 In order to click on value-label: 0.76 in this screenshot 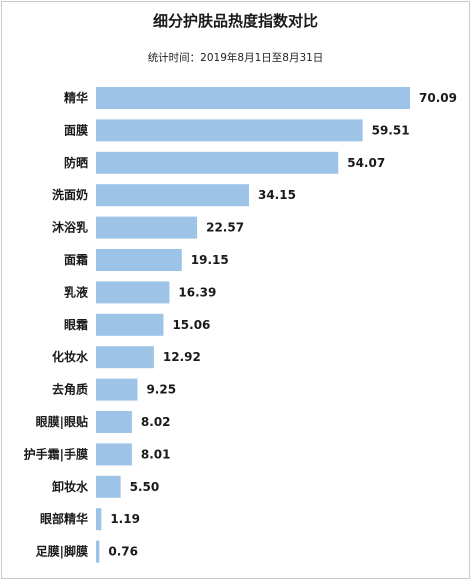, I will do `click(123, 552)`.